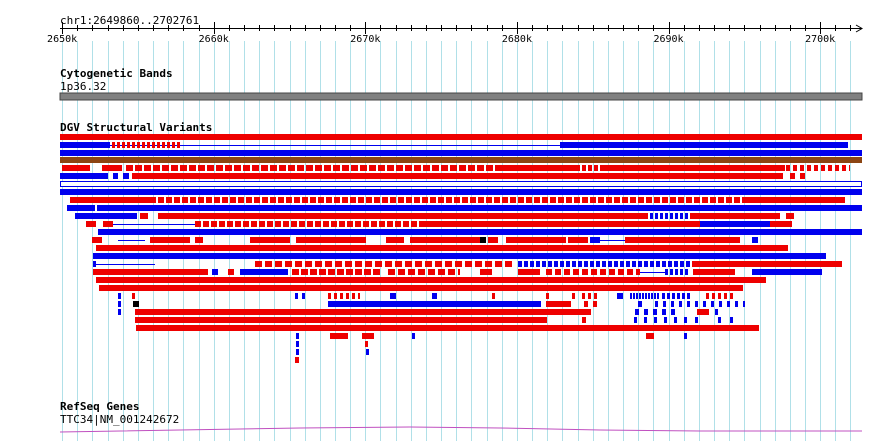 Image resolution: width=890 pixels, height=441 pixels. Describe the element at coordinates (120, 419) in the screenshot. I see `refseq-gene-label: TTC34|NM_001242672` at that location.